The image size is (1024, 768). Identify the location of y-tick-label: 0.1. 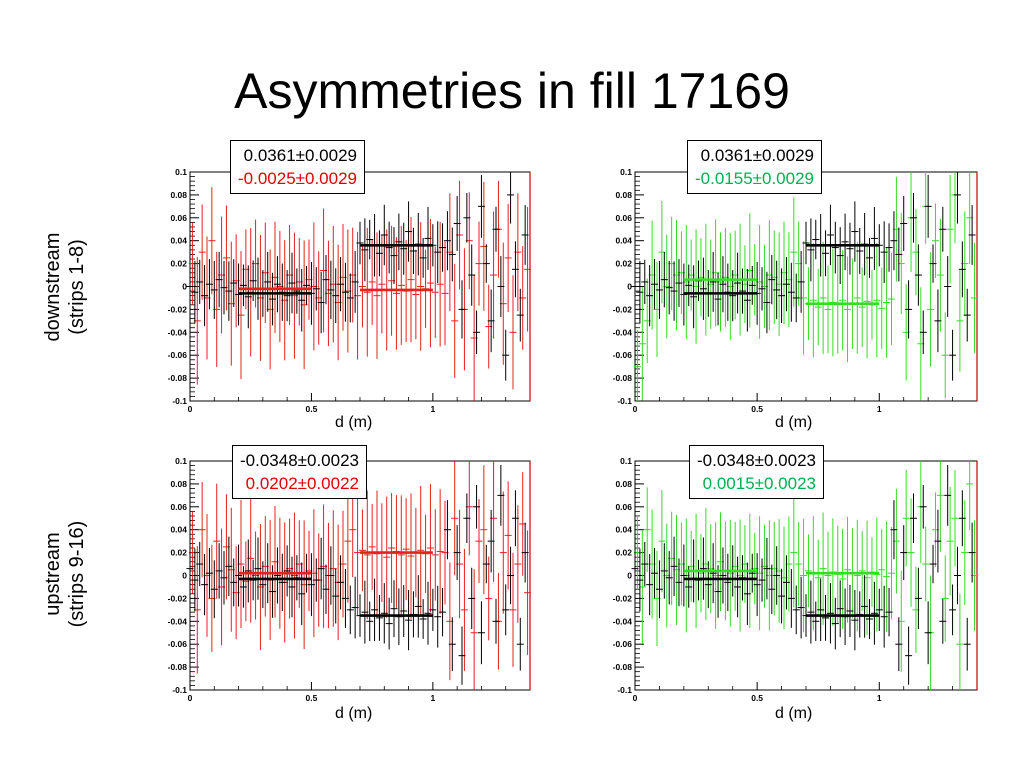
(181, 172).